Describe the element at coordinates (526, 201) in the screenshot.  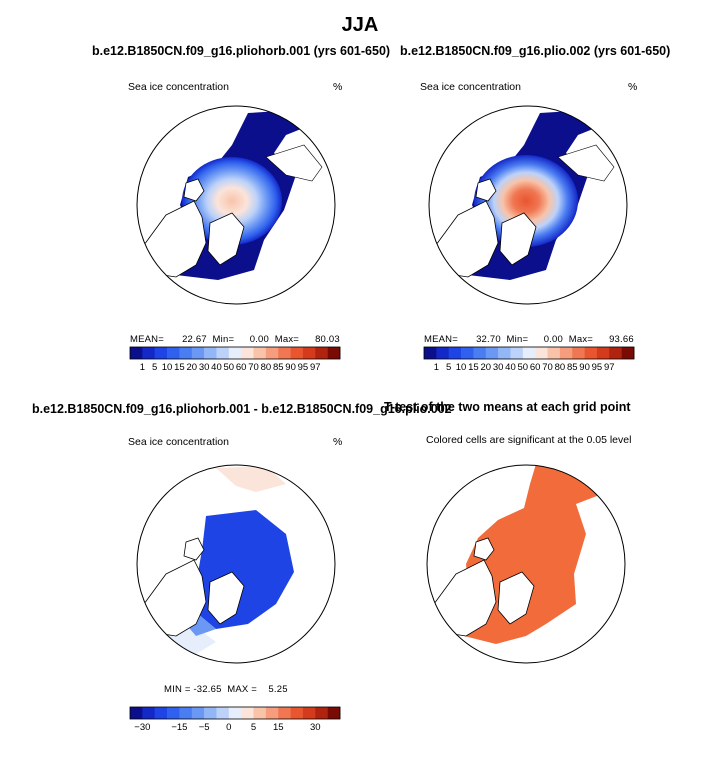
I see `panel2-ice-field` at that location.